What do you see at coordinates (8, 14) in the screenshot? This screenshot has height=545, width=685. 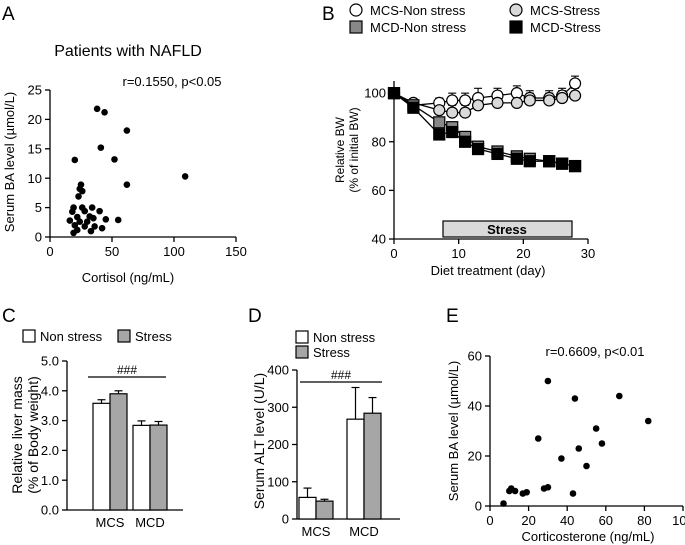 I see `panel-label-a: A` at bounding box center [8, 14].